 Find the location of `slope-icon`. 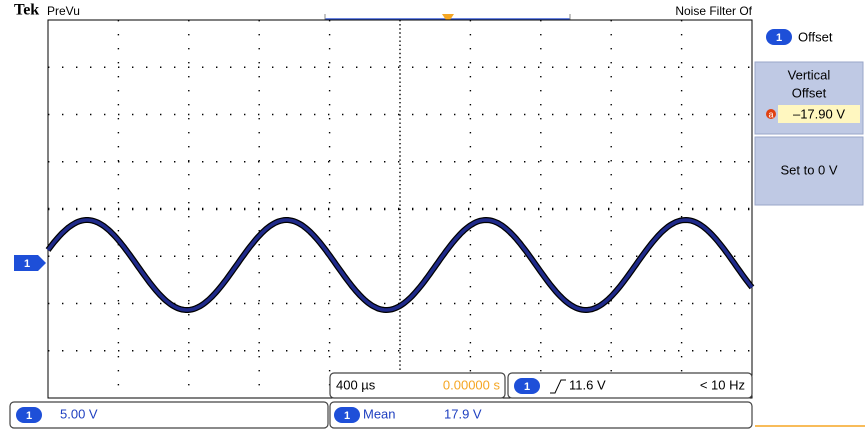

slope-icon is located at coordinates (558, 386).